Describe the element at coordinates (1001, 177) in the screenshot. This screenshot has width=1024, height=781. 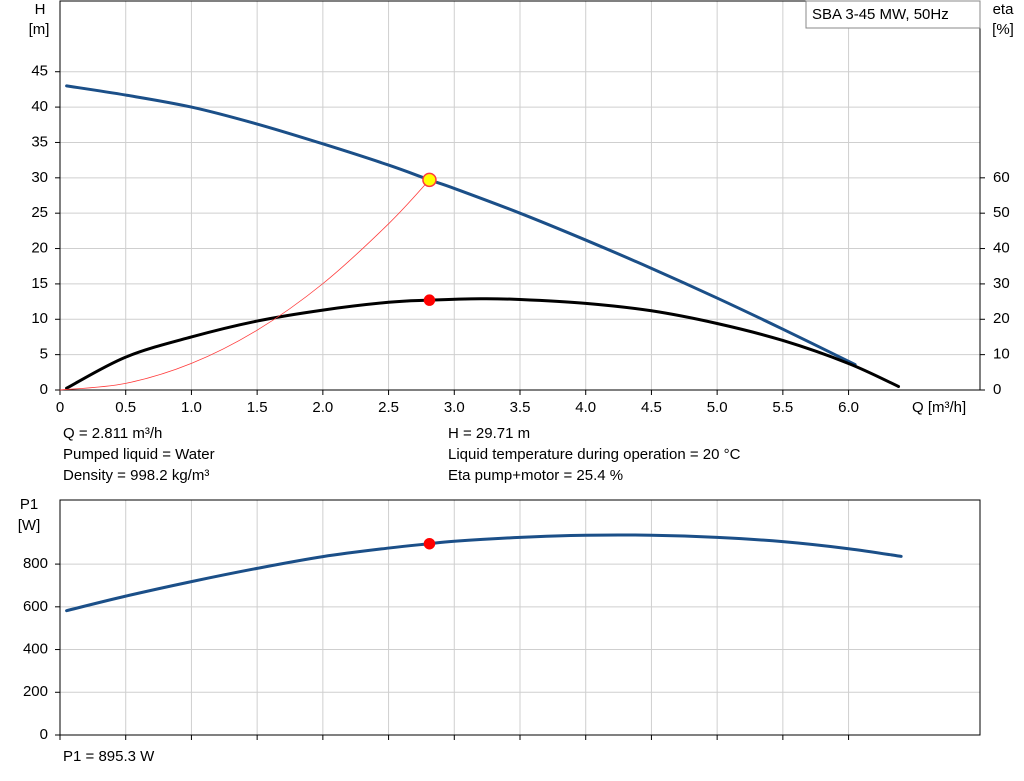
I see `y2-tick-label: 60` at that location.